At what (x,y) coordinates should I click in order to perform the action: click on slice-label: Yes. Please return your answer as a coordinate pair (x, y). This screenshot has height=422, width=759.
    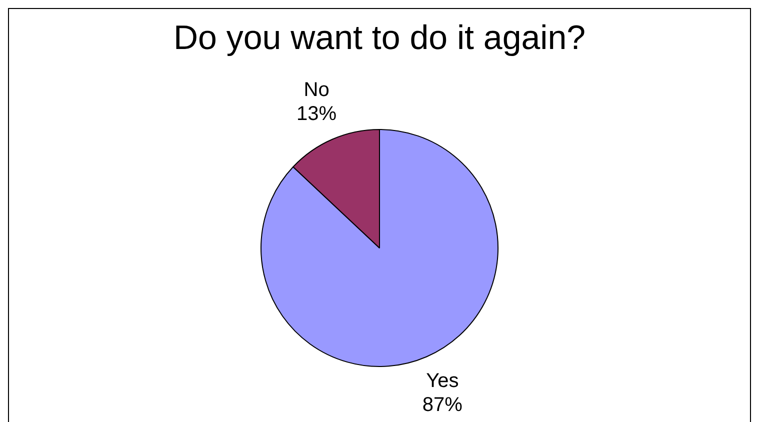
    Looking at the image, I should click on (442, 381).